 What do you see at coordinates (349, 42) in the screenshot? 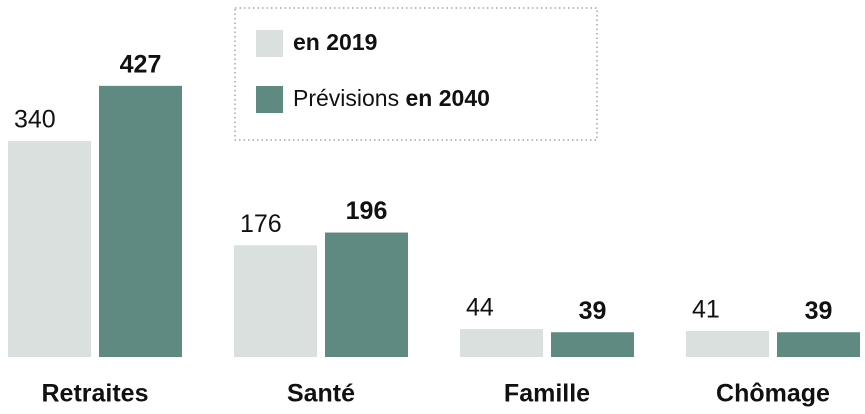
I see `legend-word: 2019` at bounding box center [349, 42].